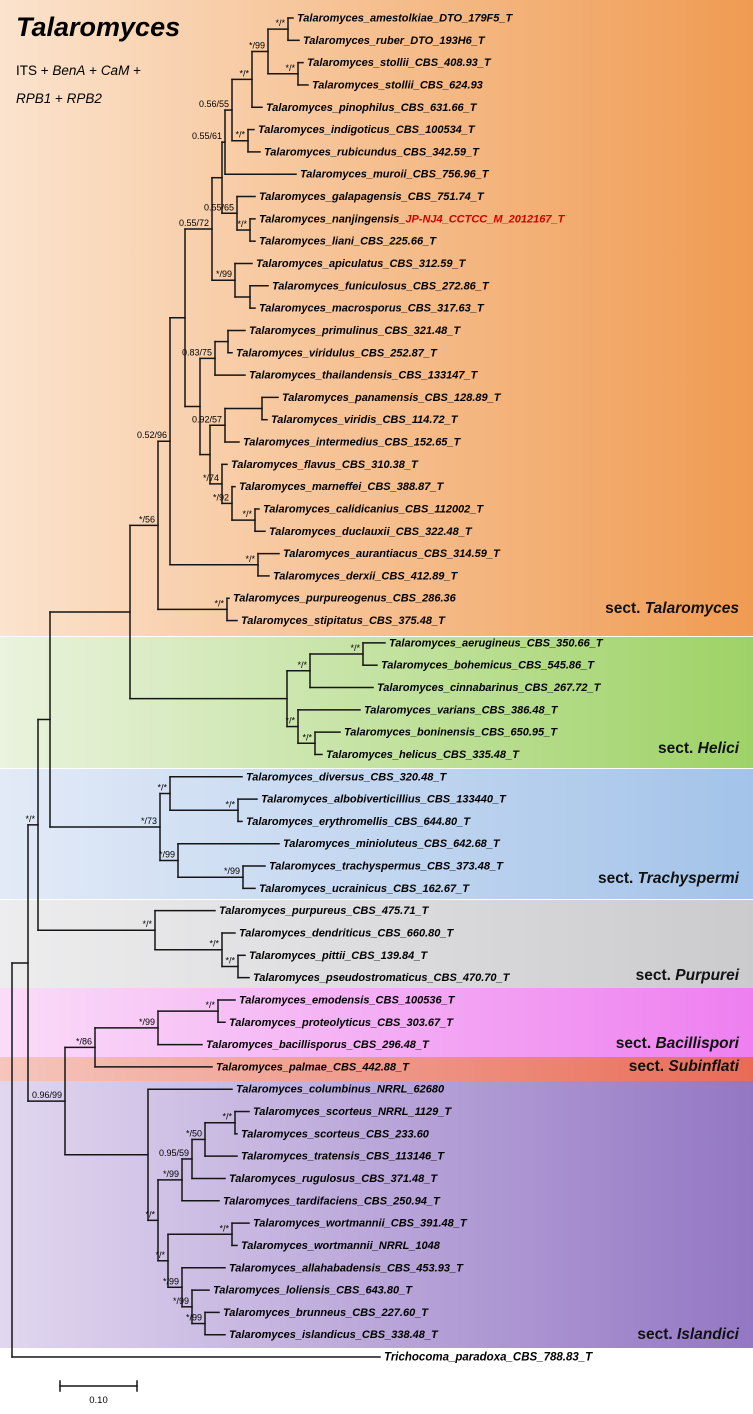 This screenshot has width=753, height=1414. Describe the element at coordinates (364, 889) in the screenshot. I see `taxon-label: Talaromyces_ucrainicus_CBS_162.67_T` at that location.